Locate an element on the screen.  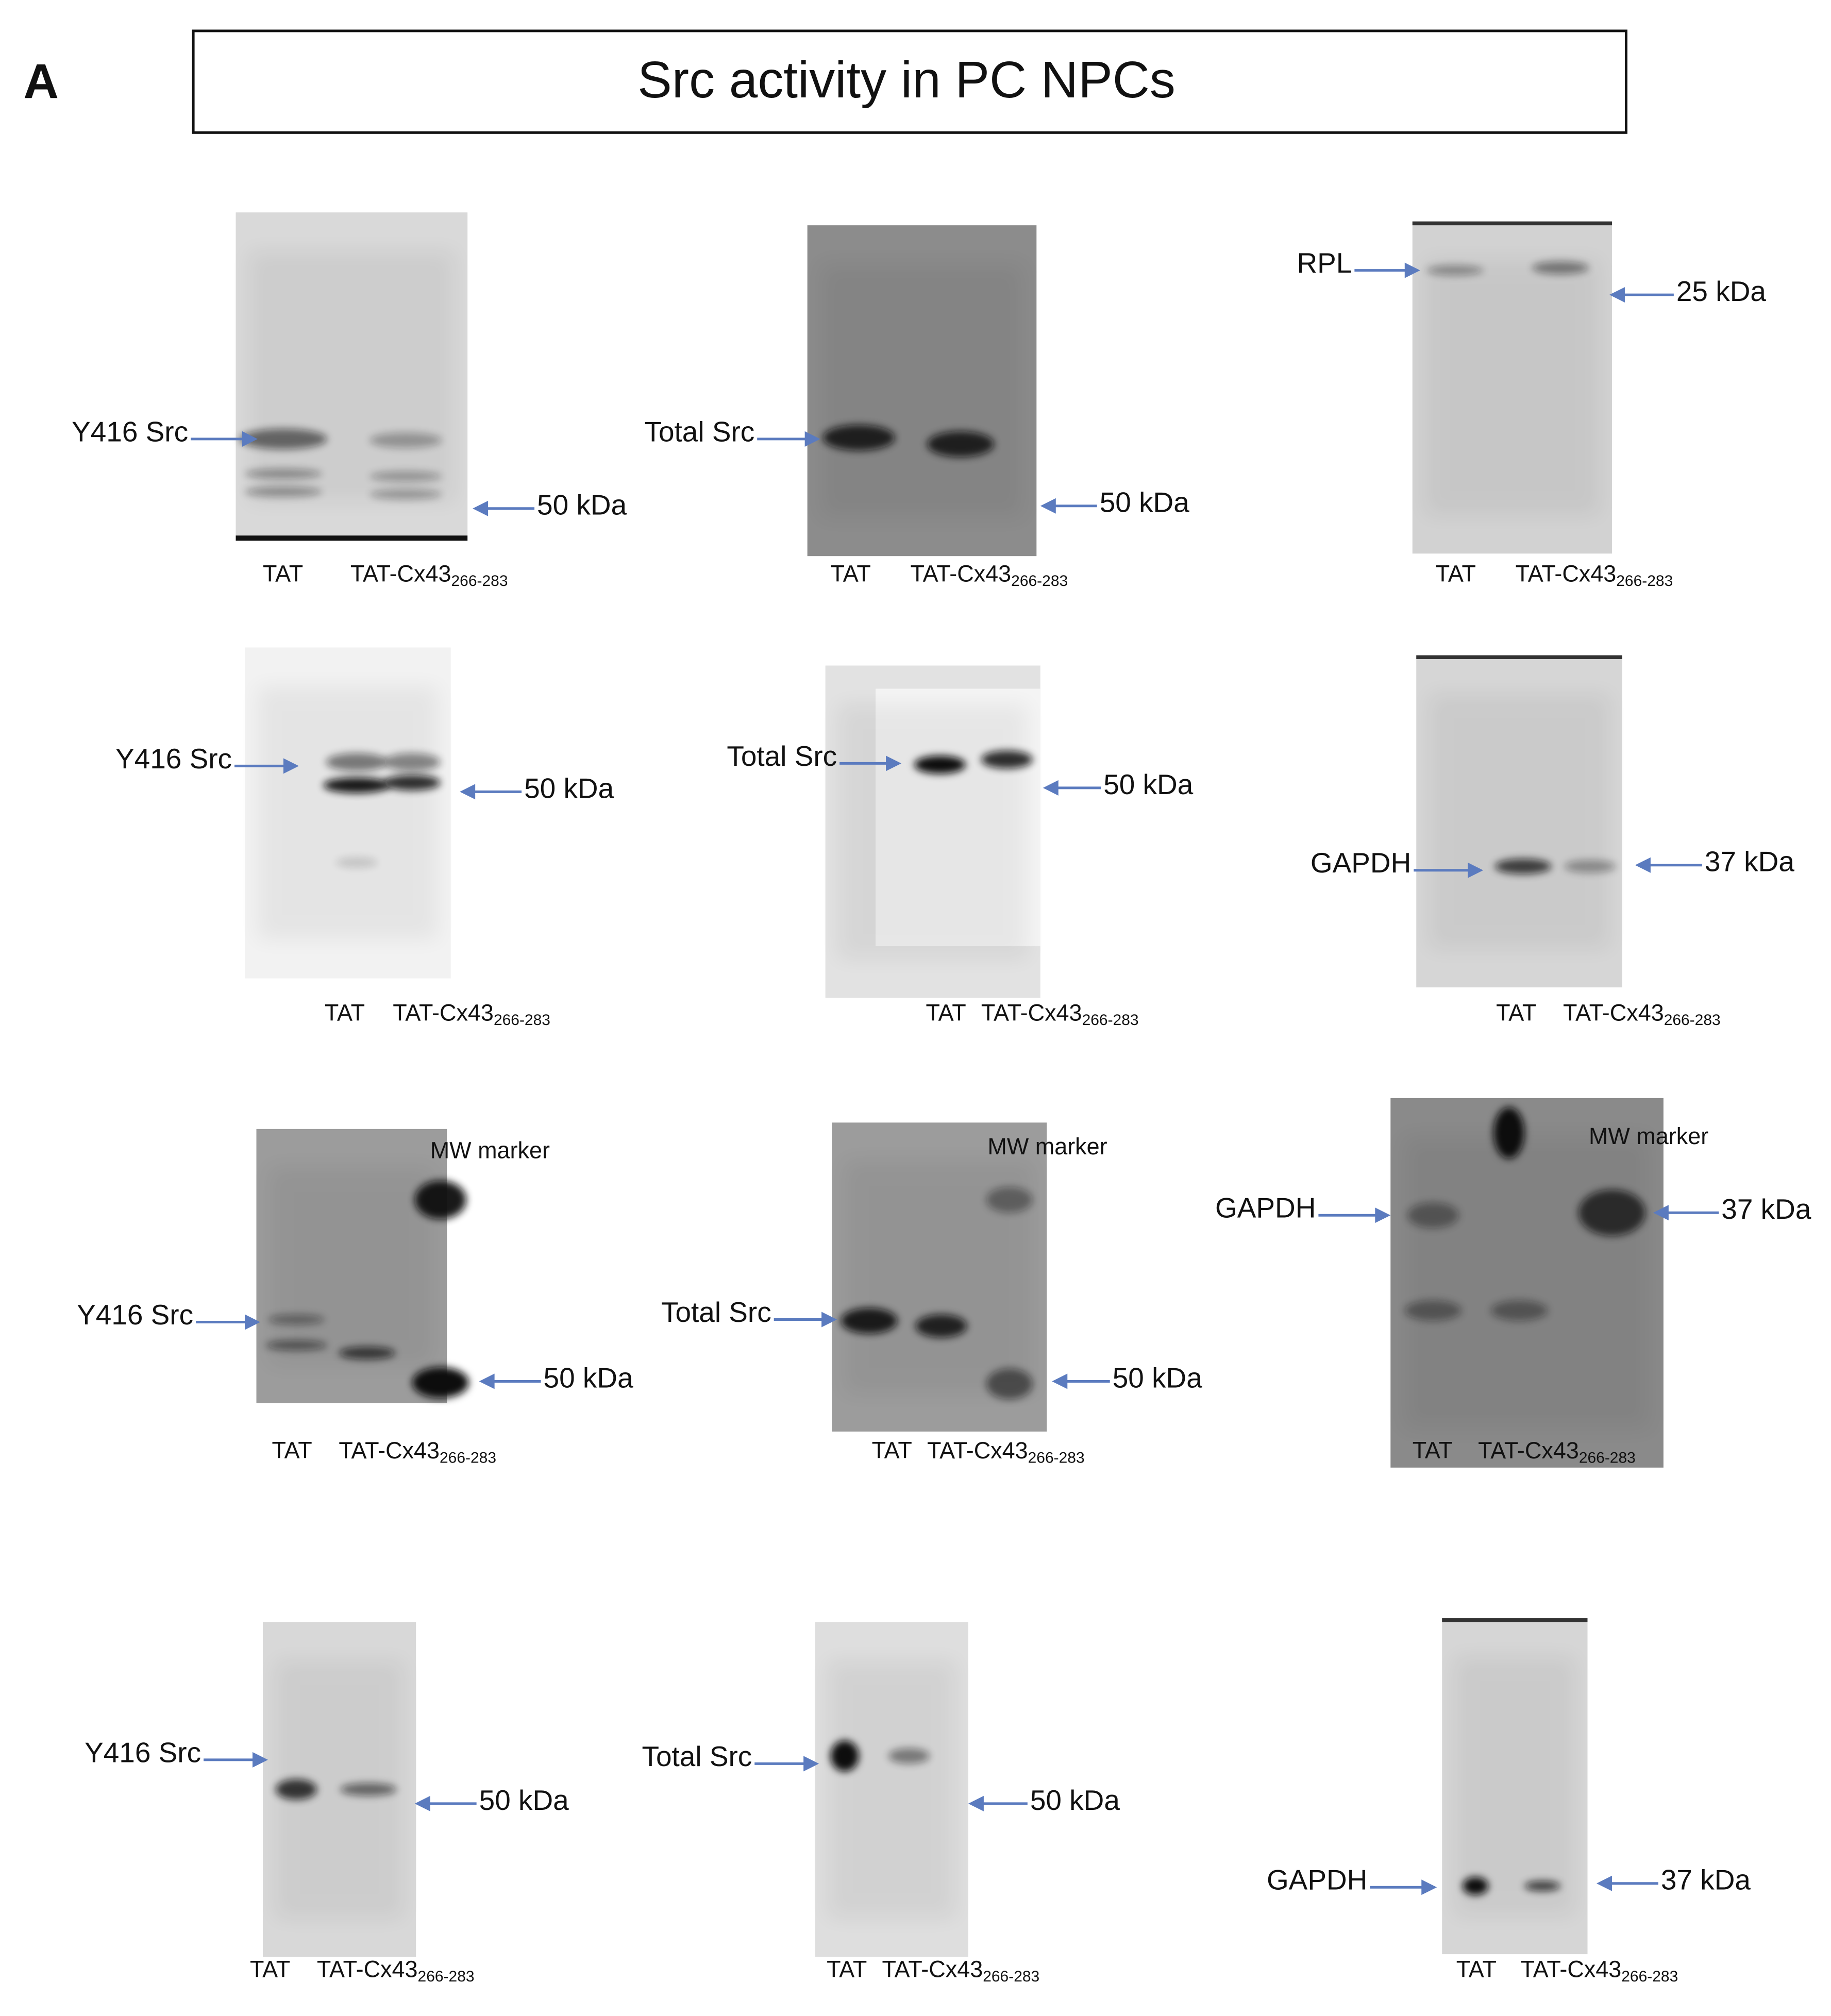
panel-label: A is located at coordinates (41, 81).